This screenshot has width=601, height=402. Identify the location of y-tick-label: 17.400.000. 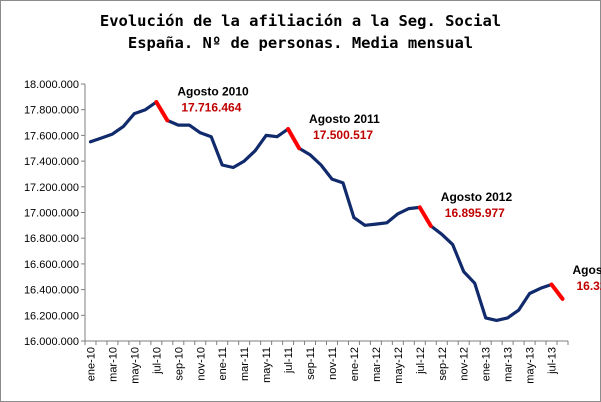
(51, 162).